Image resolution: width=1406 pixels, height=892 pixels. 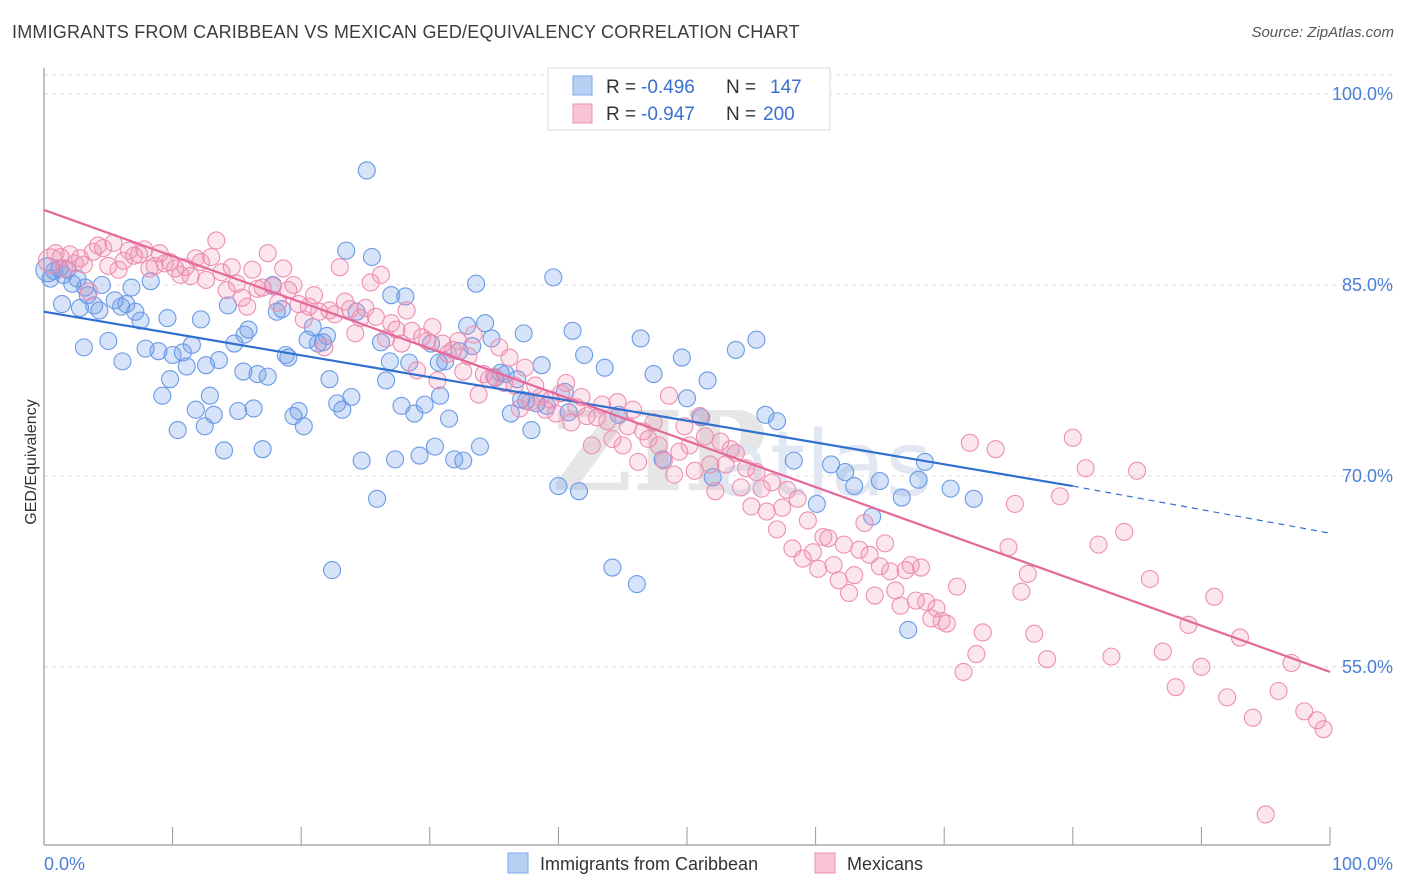 What do you see at coordinates (1322, 32) in the screenshot?
I see `source-label: Source: ZipAtlas.com` at bounding box center [1322, 32].